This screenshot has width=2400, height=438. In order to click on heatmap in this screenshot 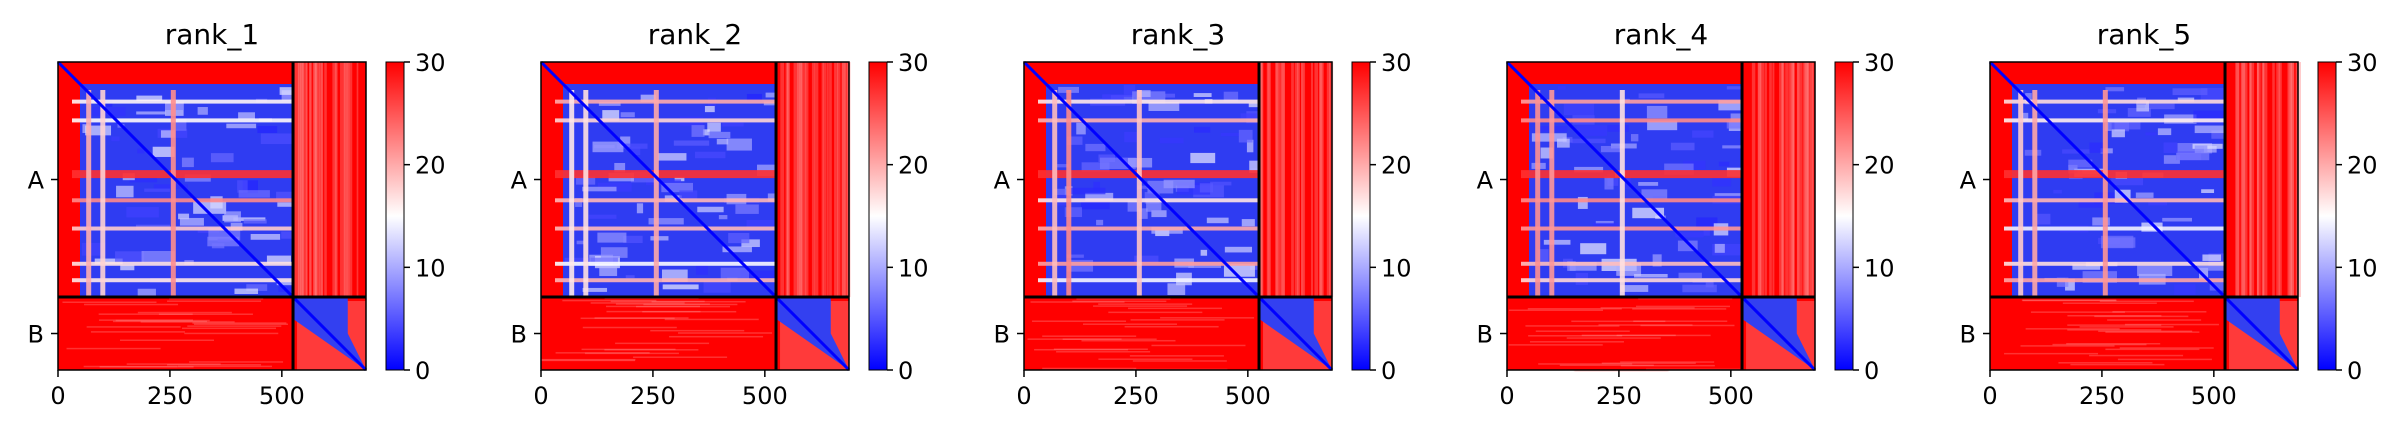, I will do `click(2144, 216)`.